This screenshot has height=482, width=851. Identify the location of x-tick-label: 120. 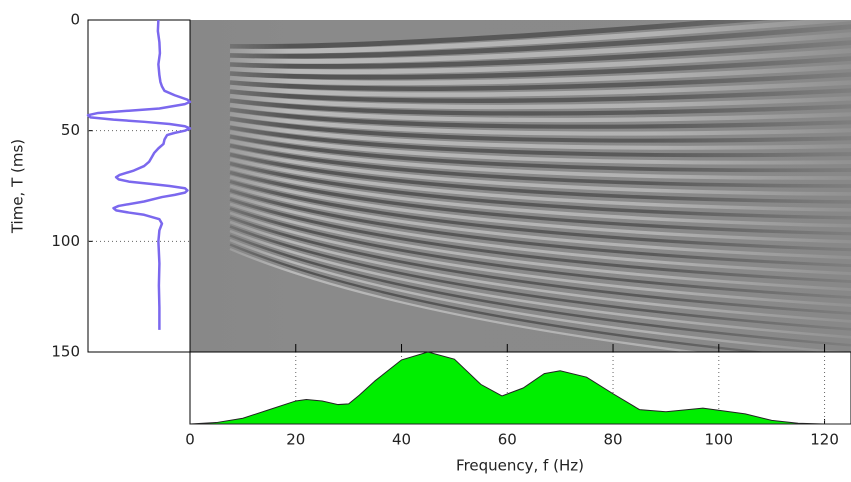
(824, 440).